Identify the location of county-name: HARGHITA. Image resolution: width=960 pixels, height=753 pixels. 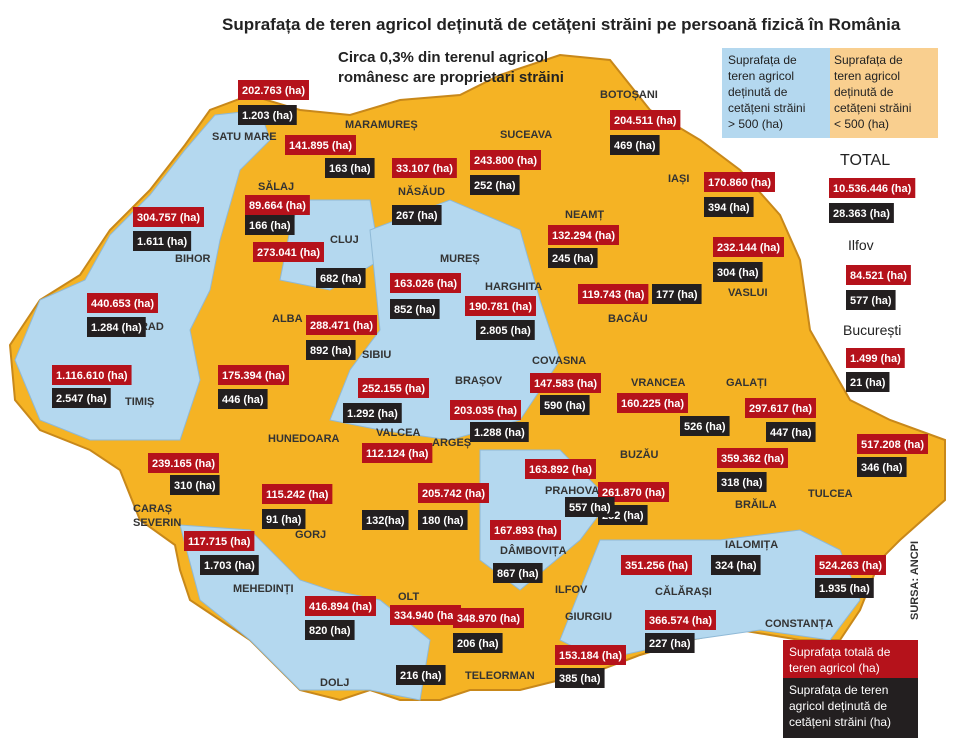
(513, 287).